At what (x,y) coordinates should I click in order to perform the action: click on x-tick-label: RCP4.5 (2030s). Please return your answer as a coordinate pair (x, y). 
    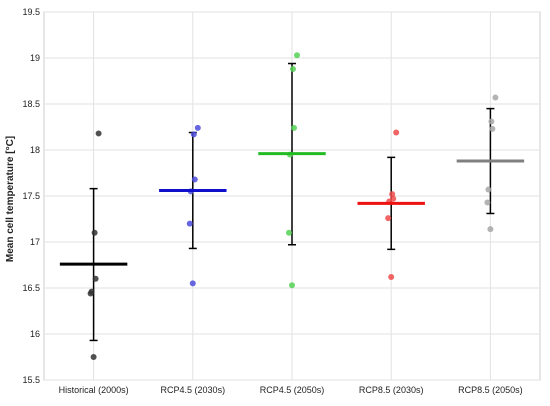
    Looking at the image, I should click on (193, 390).